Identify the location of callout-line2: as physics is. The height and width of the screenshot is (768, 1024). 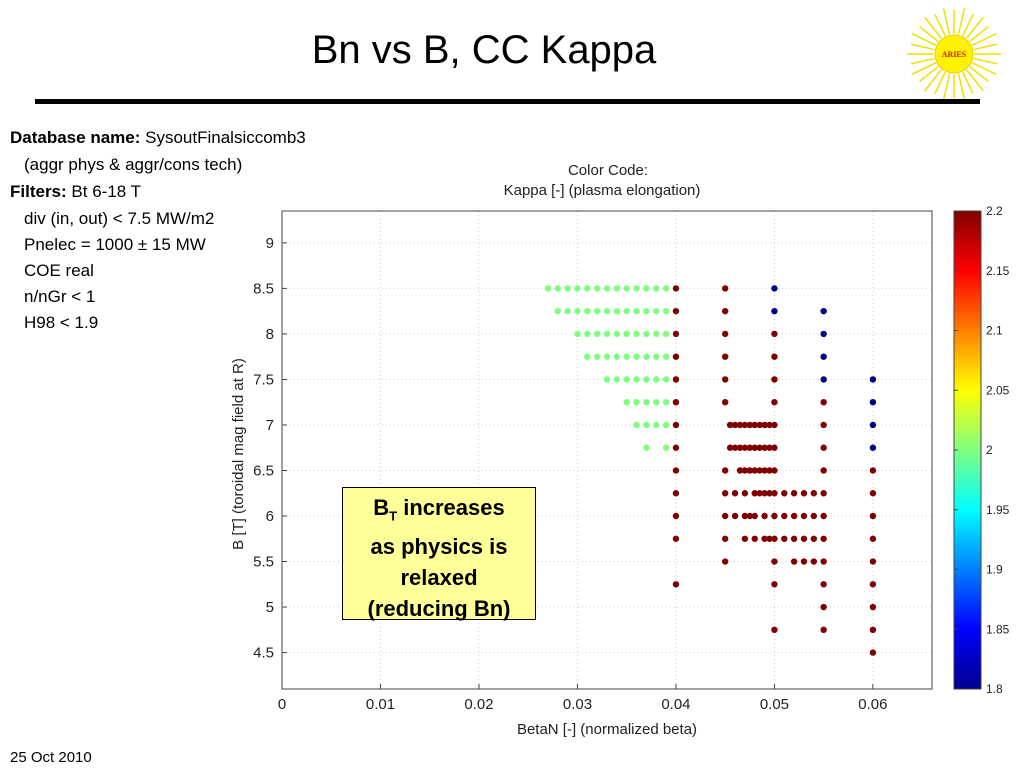
(439, 547).